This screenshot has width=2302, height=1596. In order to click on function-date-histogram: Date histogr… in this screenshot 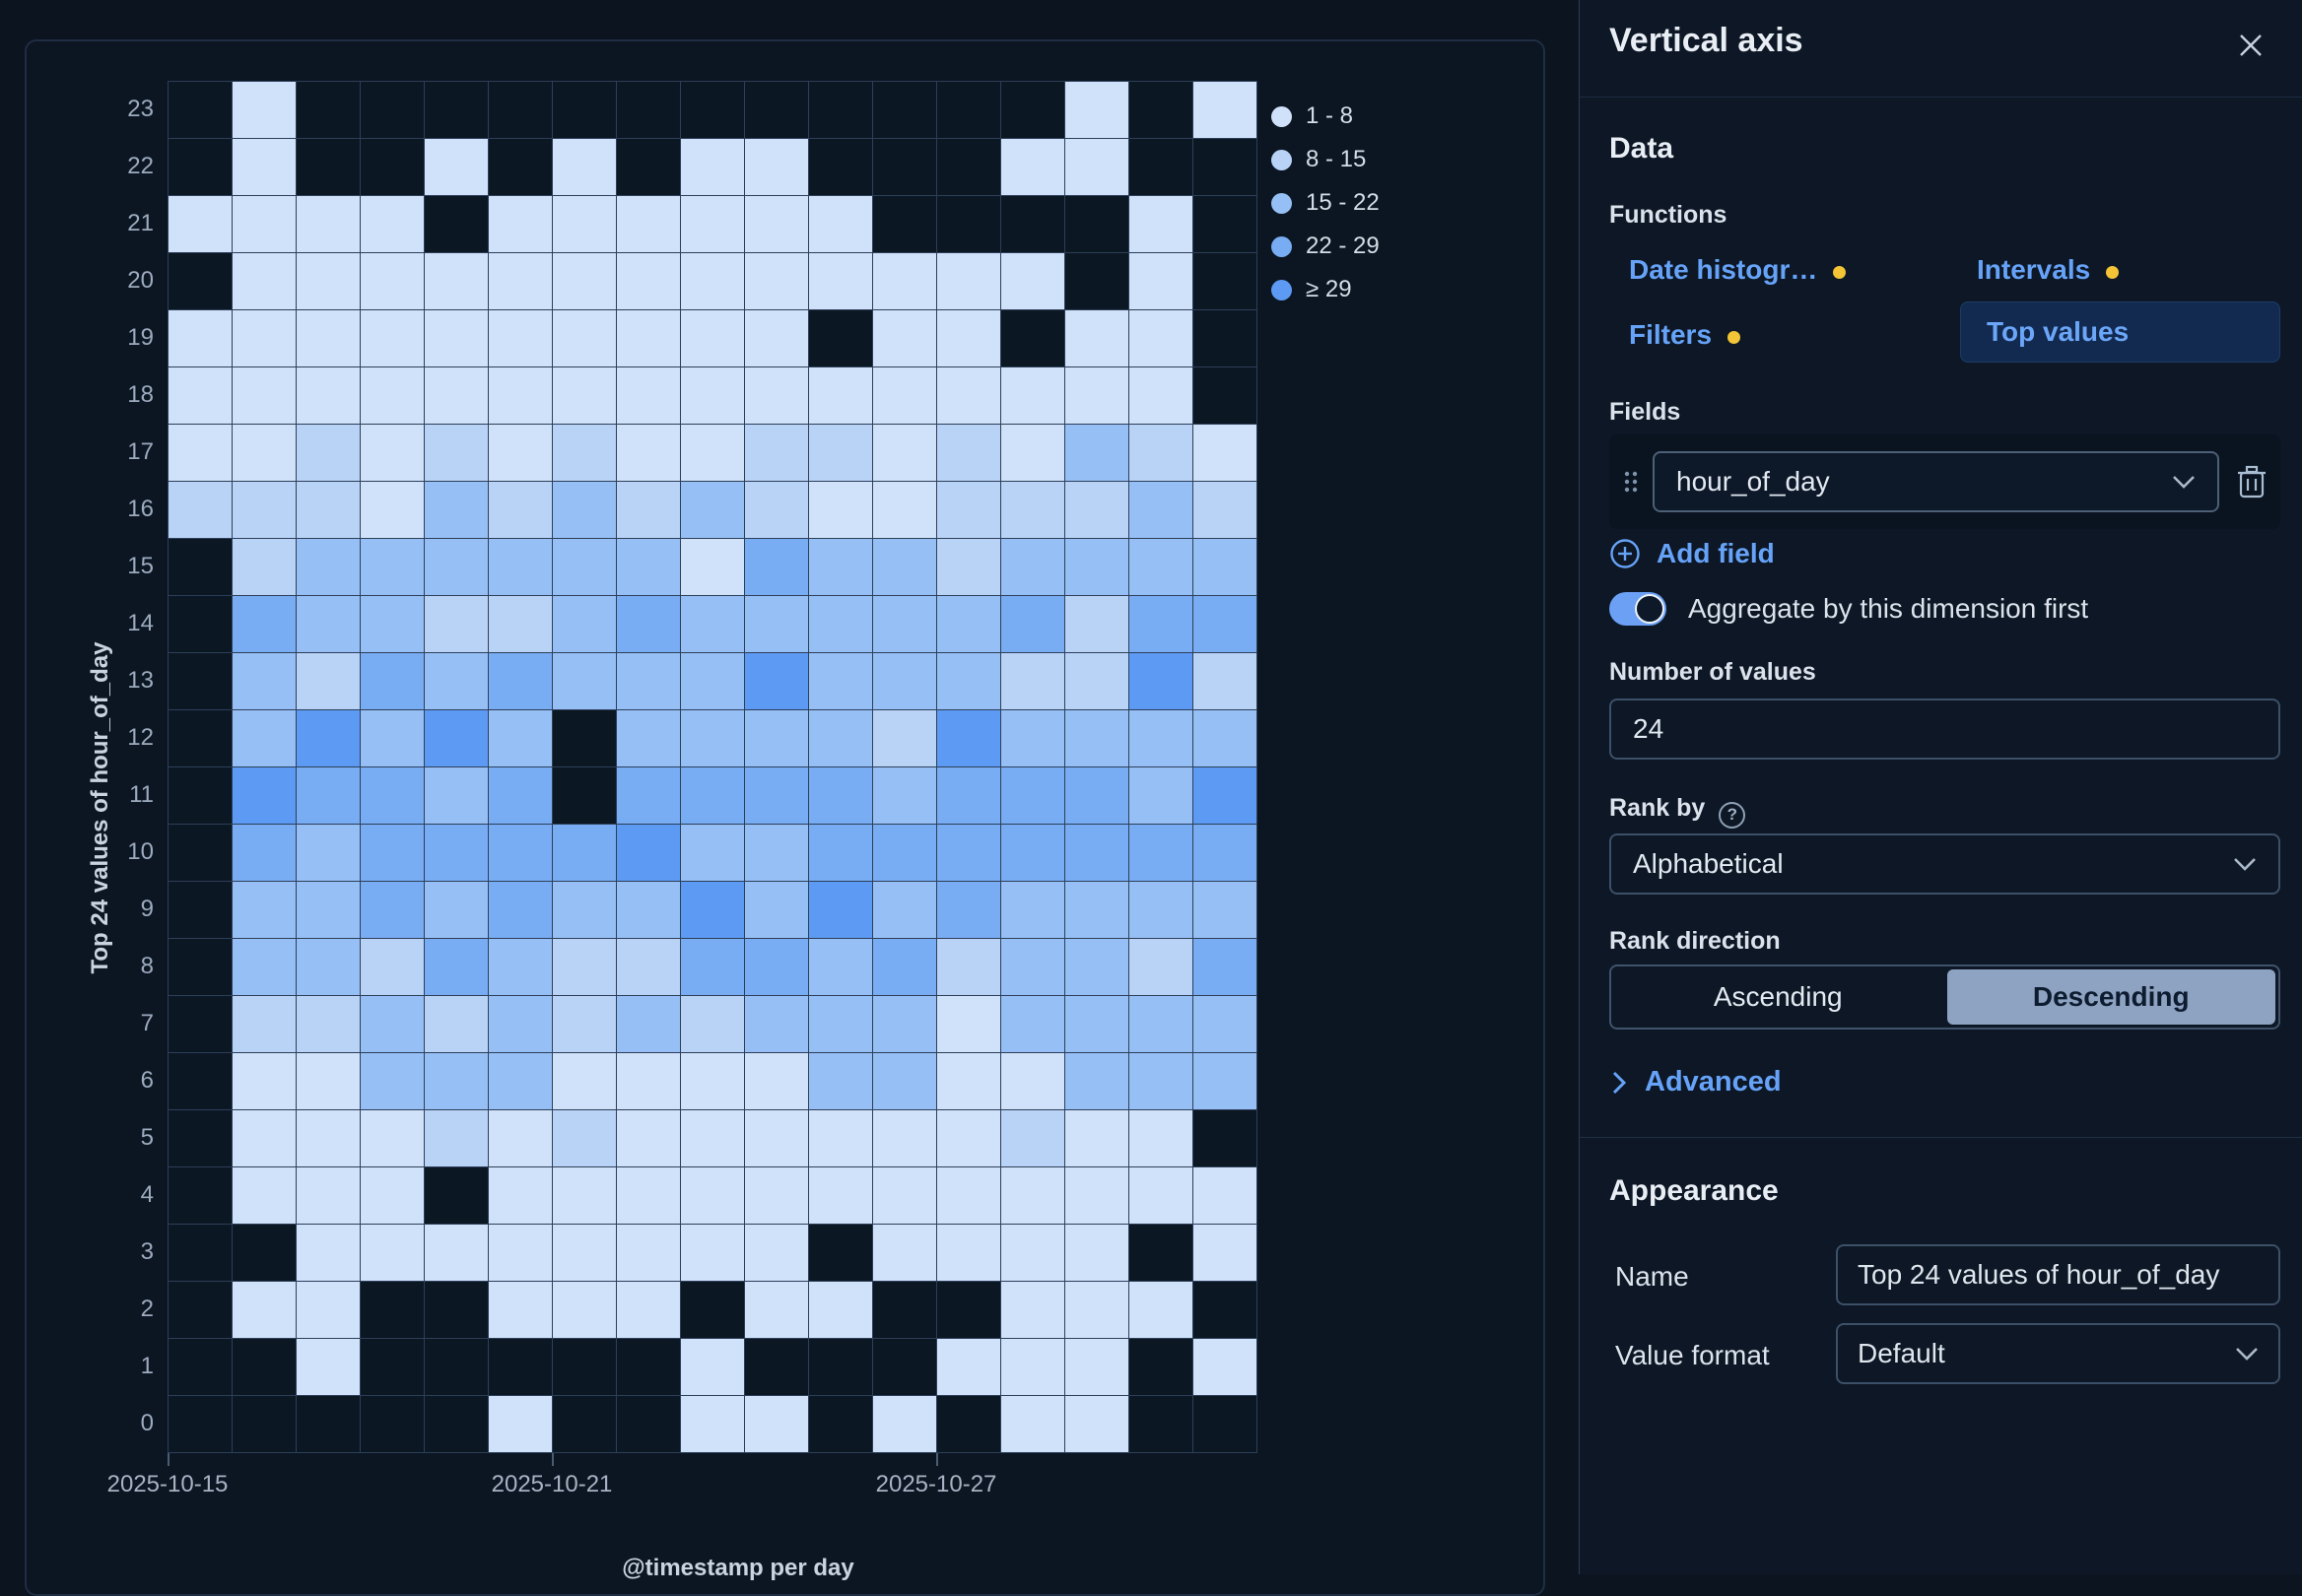, I will do `click(1738, 270)`.